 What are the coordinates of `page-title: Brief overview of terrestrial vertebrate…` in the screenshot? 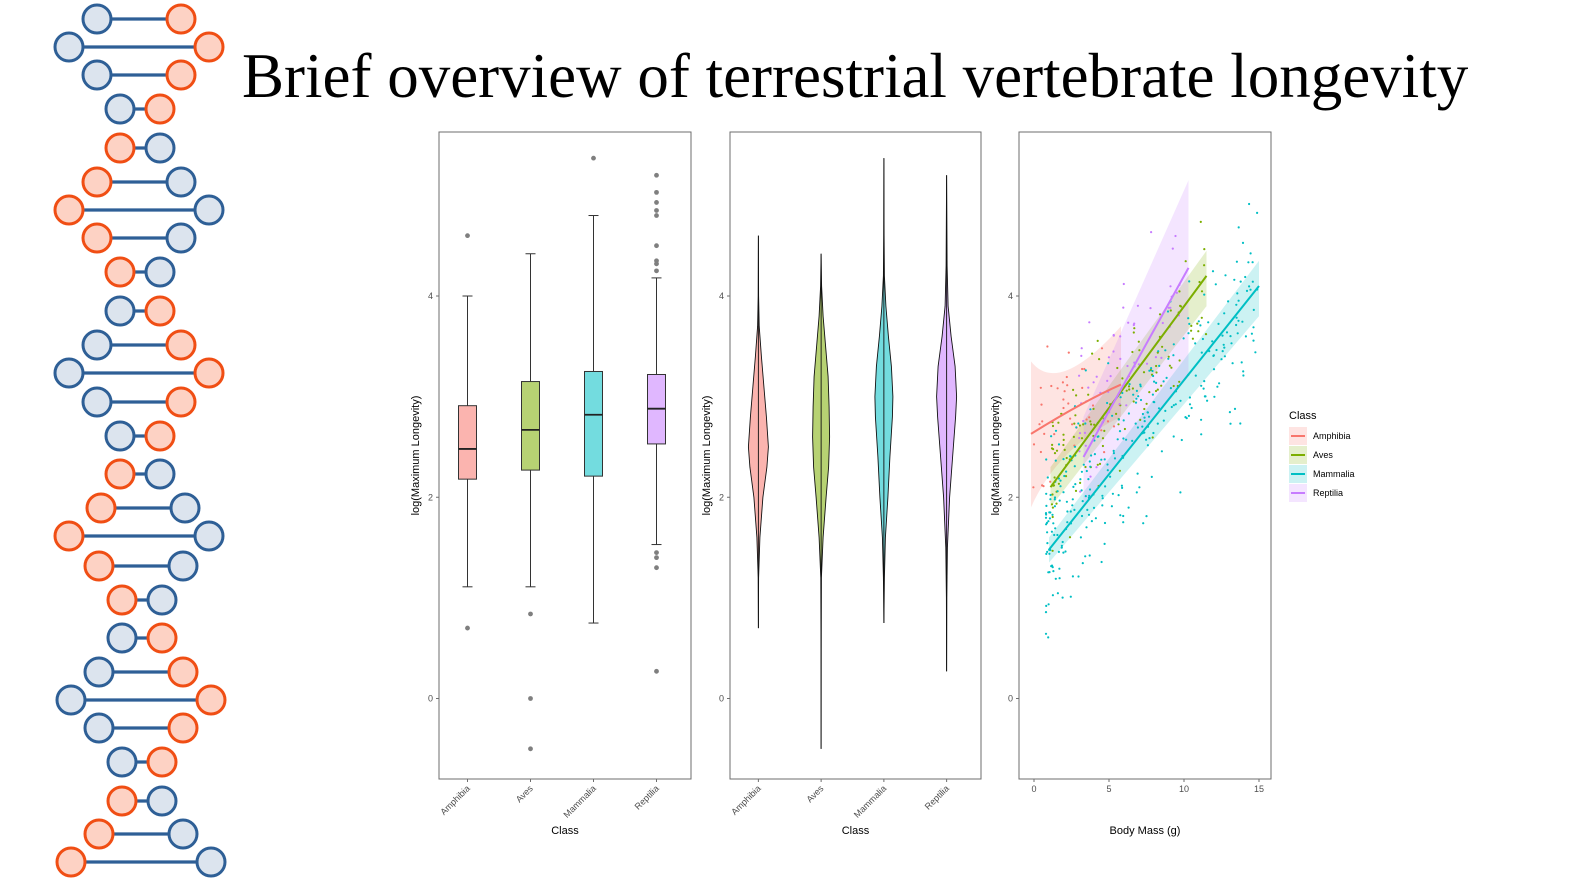 It's located at (855, 76).